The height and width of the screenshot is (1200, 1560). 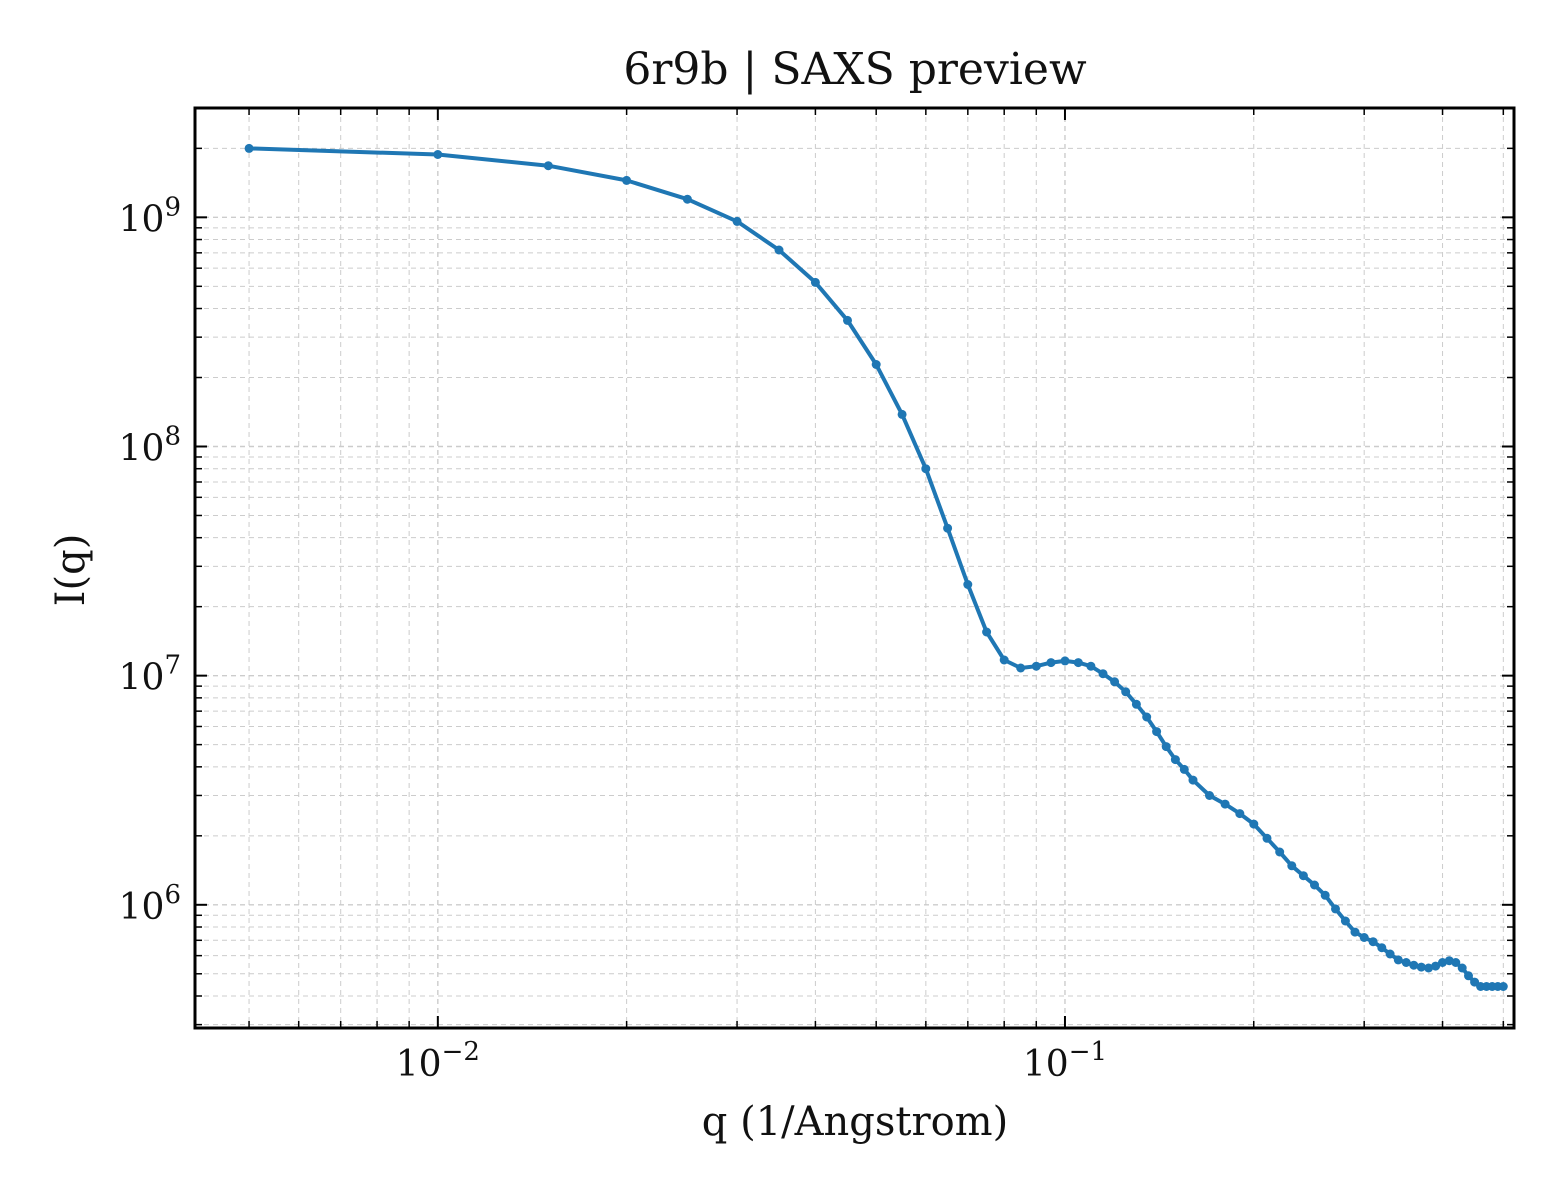 What do you see at coordinates (150, 904) in the screenshot?
I see `y-tick-label: 10⁶` at bounding box center [150, 904].